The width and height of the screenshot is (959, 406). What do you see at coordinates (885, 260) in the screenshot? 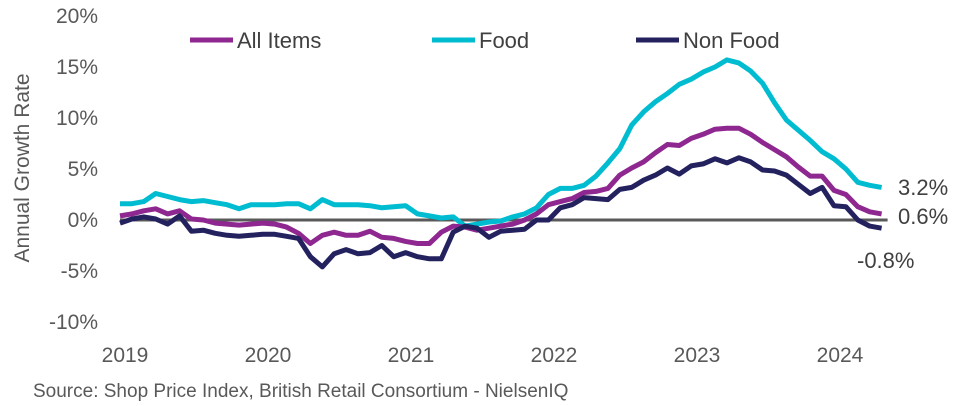
I see `end-value-label: -0.8%` at bounding box center [885, 260].